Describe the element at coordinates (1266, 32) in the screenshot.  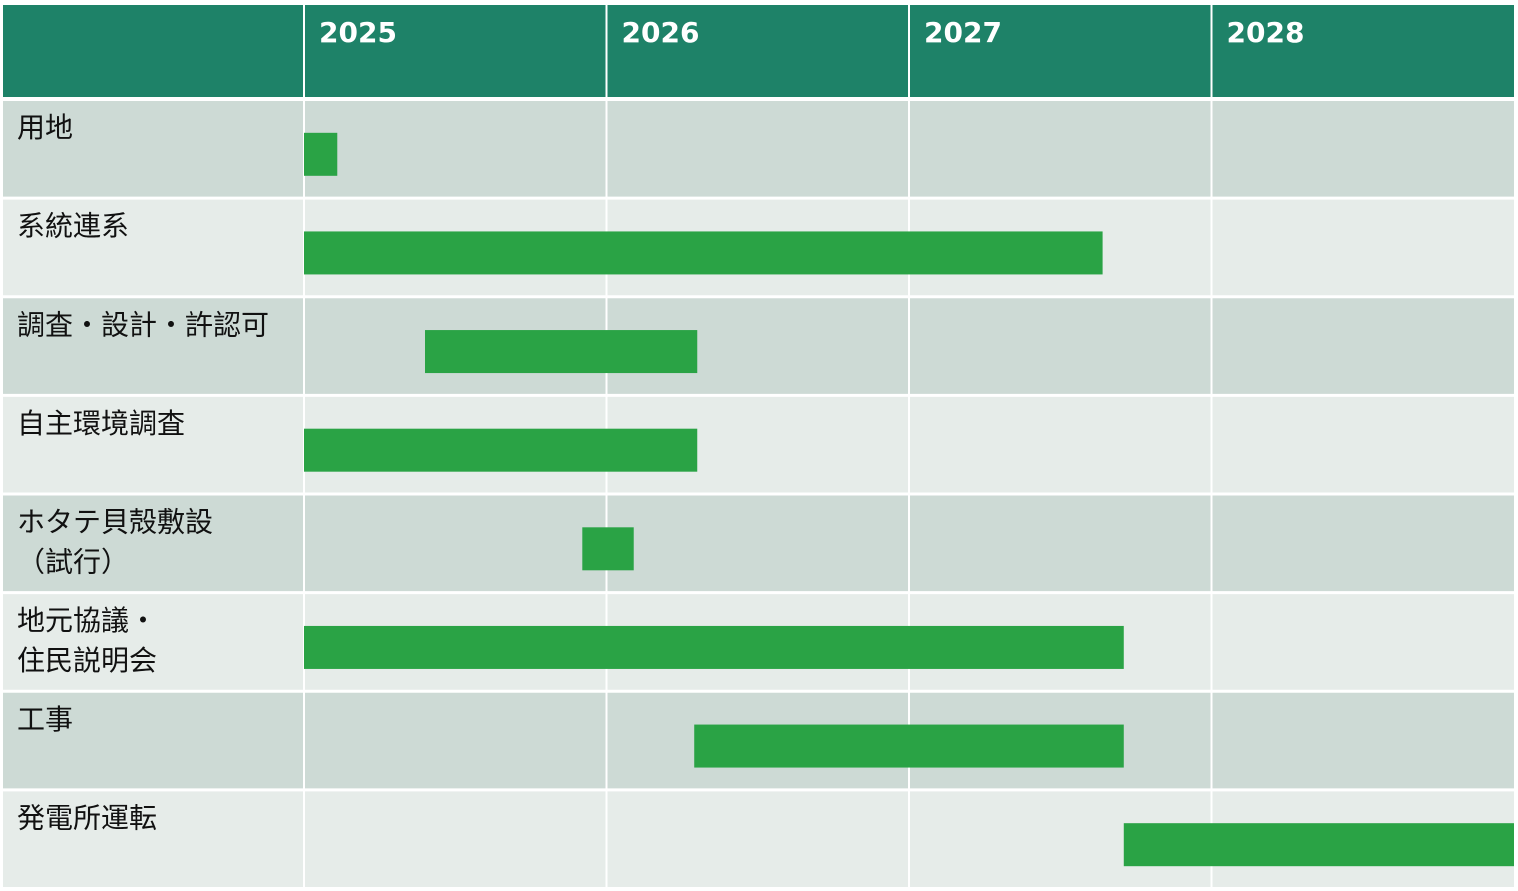
I see `x-tick-label: 2028` at that location.